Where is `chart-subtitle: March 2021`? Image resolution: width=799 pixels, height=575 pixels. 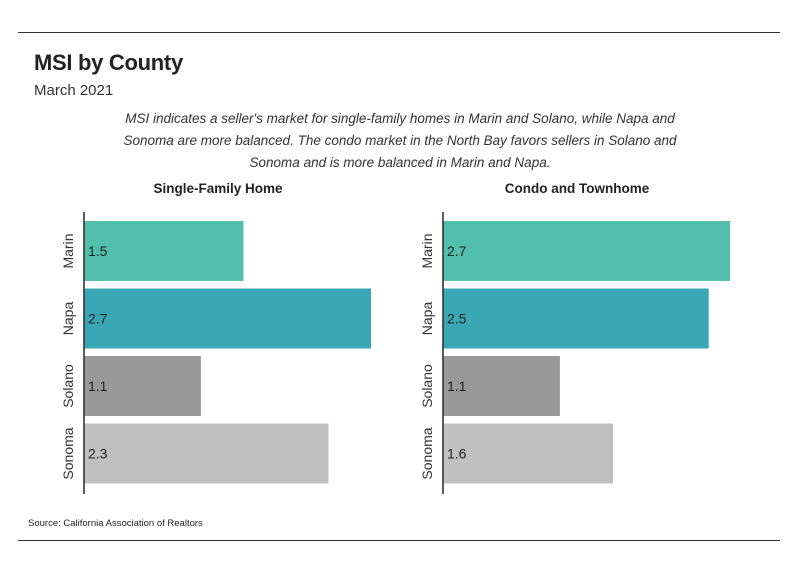 chart-subtitle: March 2021 is located at coordinates (74, 90).